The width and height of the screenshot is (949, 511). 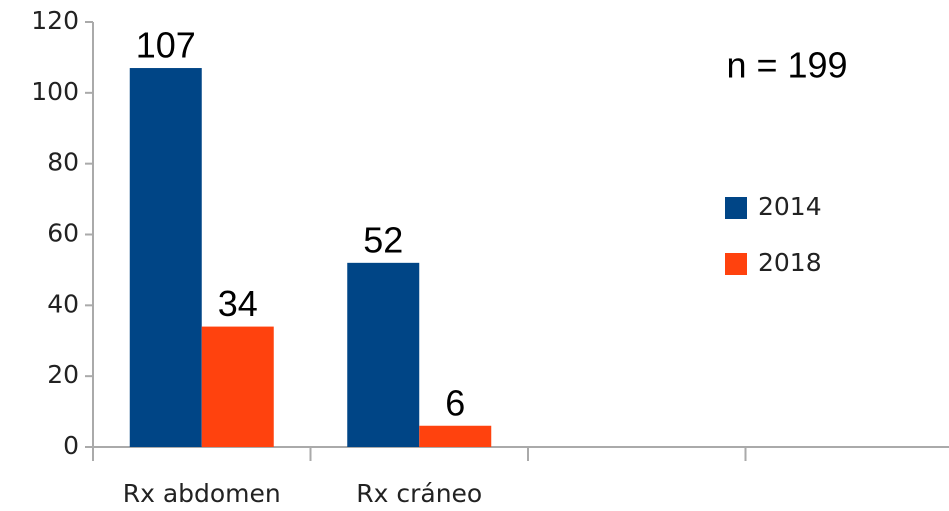 I want to click on y-tick-label: 0, so click(x=71, y=445).